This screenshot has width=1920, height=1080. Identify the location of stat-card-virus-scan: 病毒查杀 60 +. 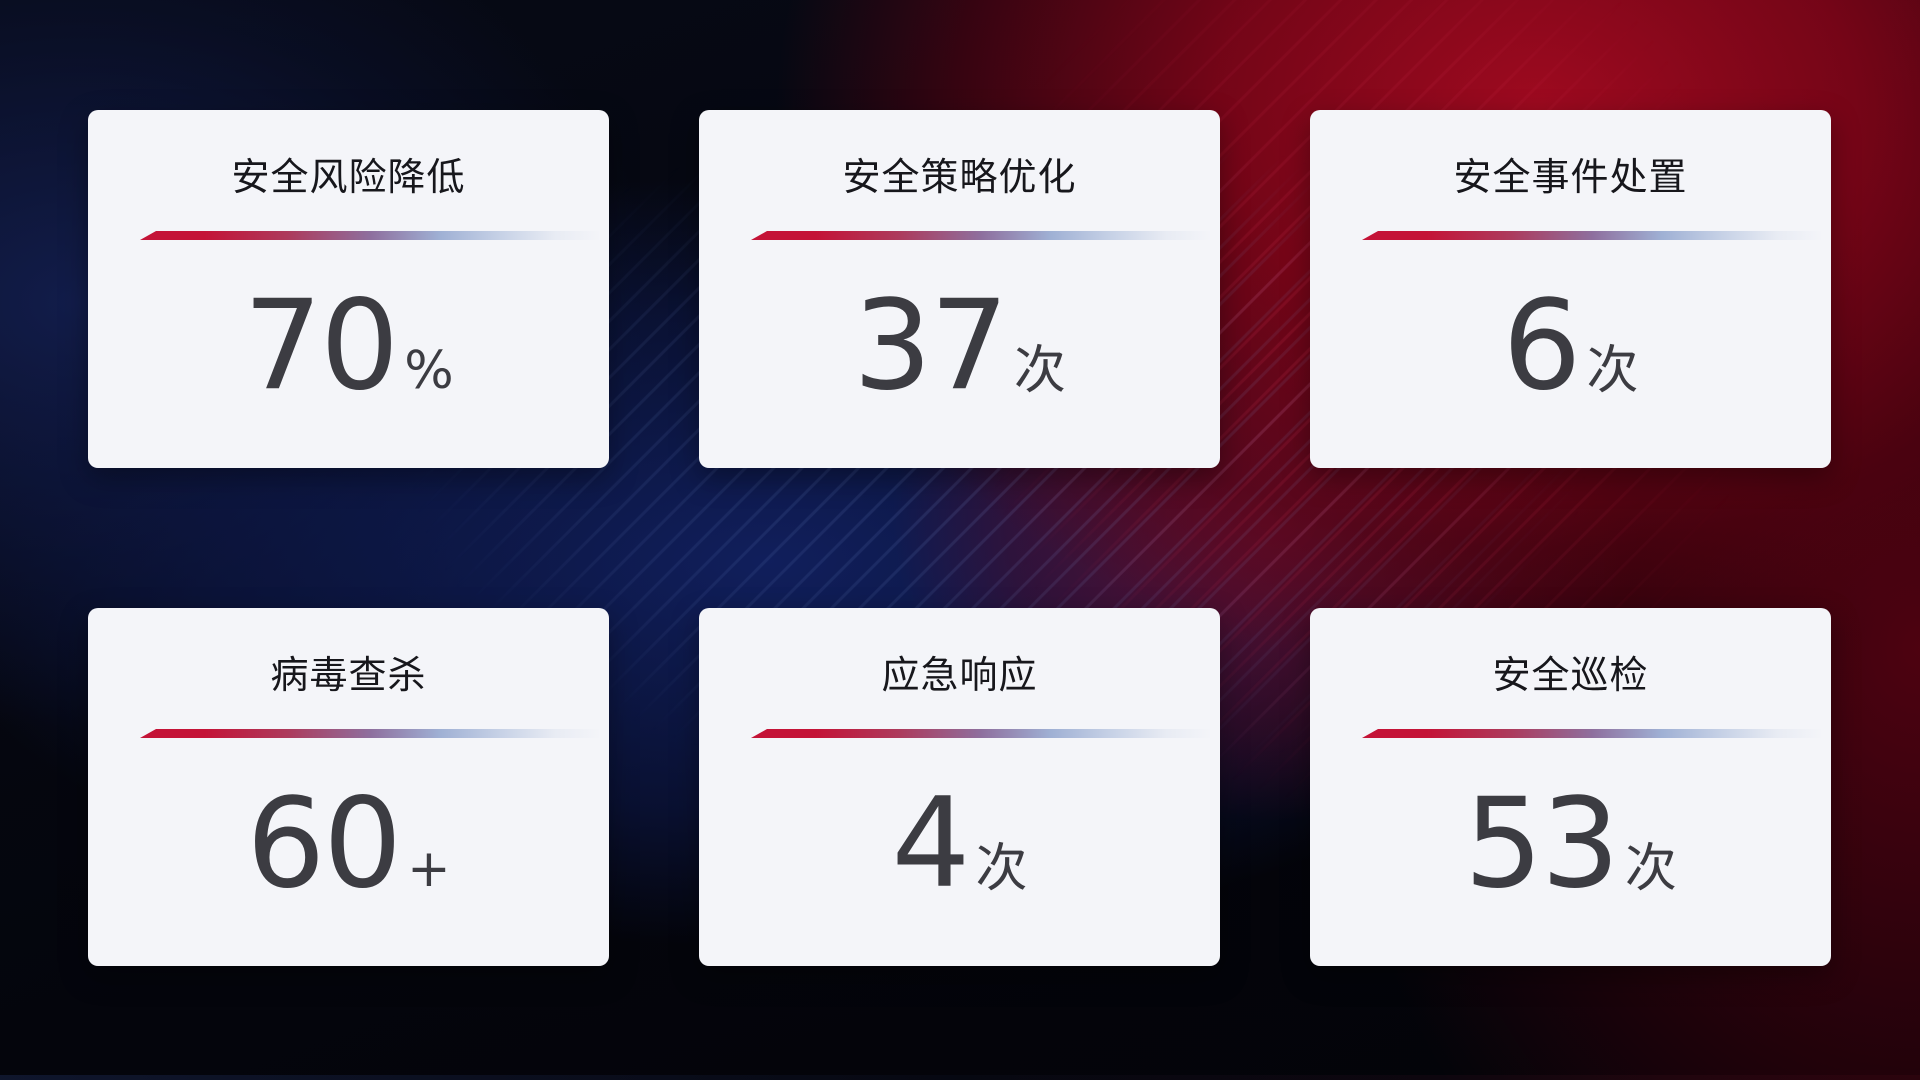
(348, 787).